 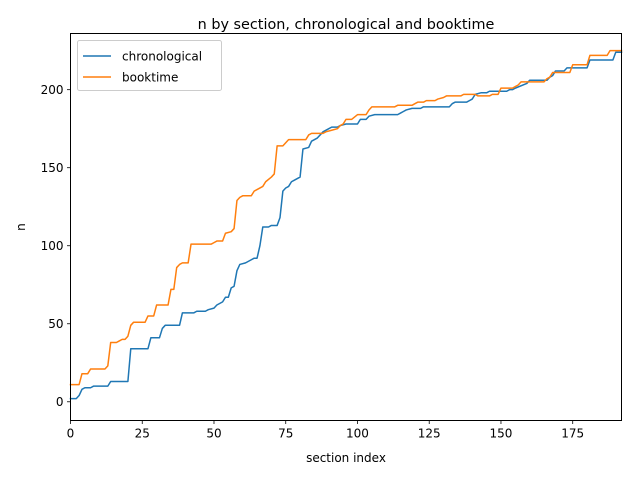 What do you see at coordinates (285, 434) in the screenshot?
I see `x-tick-label: 75` at bounding box center [285, 434].